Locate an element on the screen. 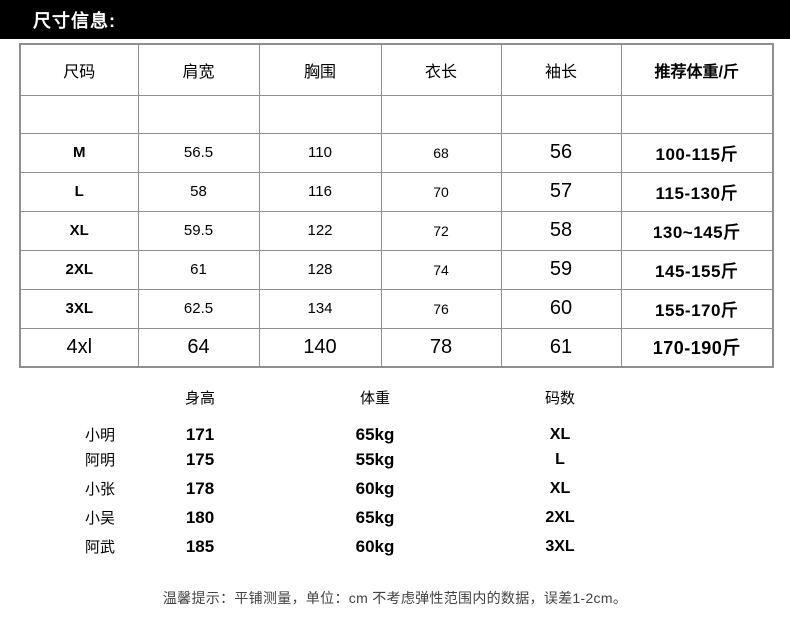  table-row: 阿明 175 55kg L is located at coordinates (330, 459).